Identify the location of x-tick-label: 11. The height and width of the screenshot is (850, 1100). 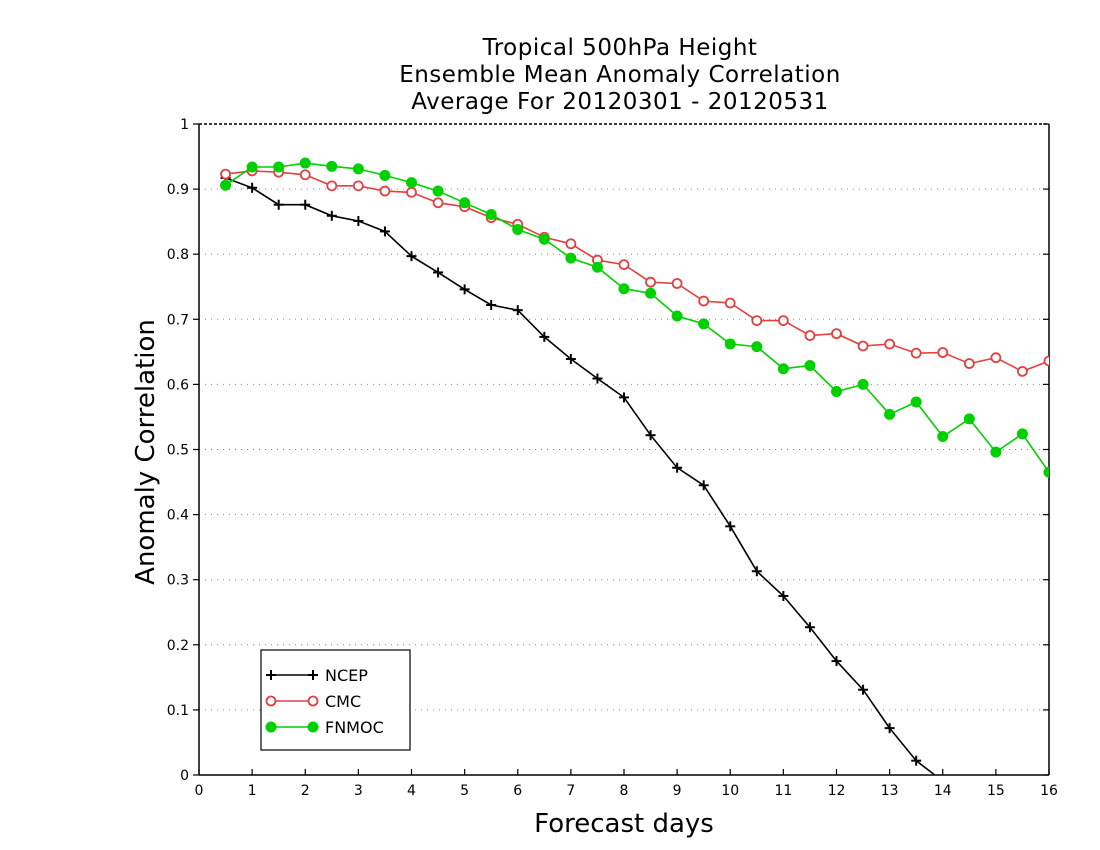
(783, 791).